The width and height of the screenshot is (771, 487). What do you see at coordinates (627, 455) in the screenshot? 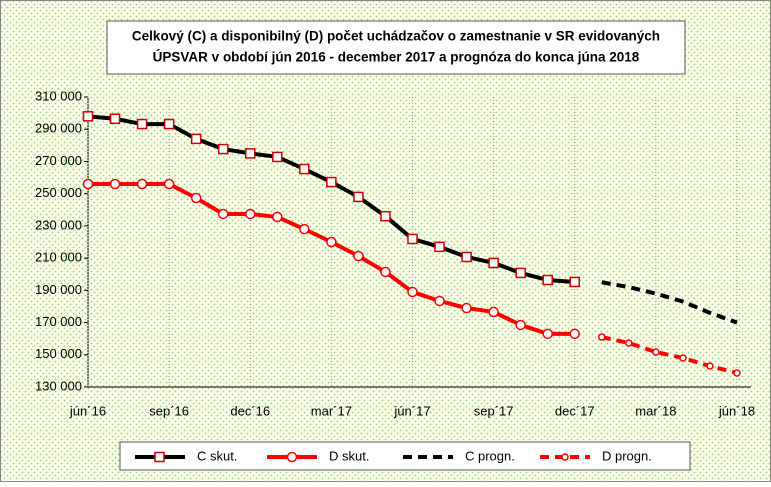
I see `legend-label: D progn.` at bounding box center [627, 455].